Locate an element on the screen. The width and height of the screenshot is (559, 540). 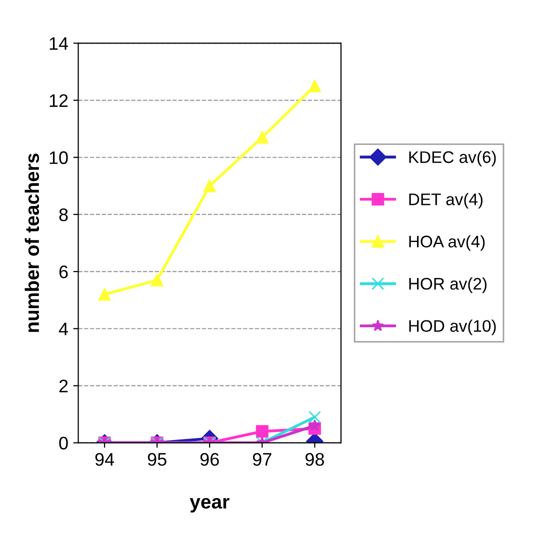
x-tick-label: 96 is located at coordinates (209, 459).